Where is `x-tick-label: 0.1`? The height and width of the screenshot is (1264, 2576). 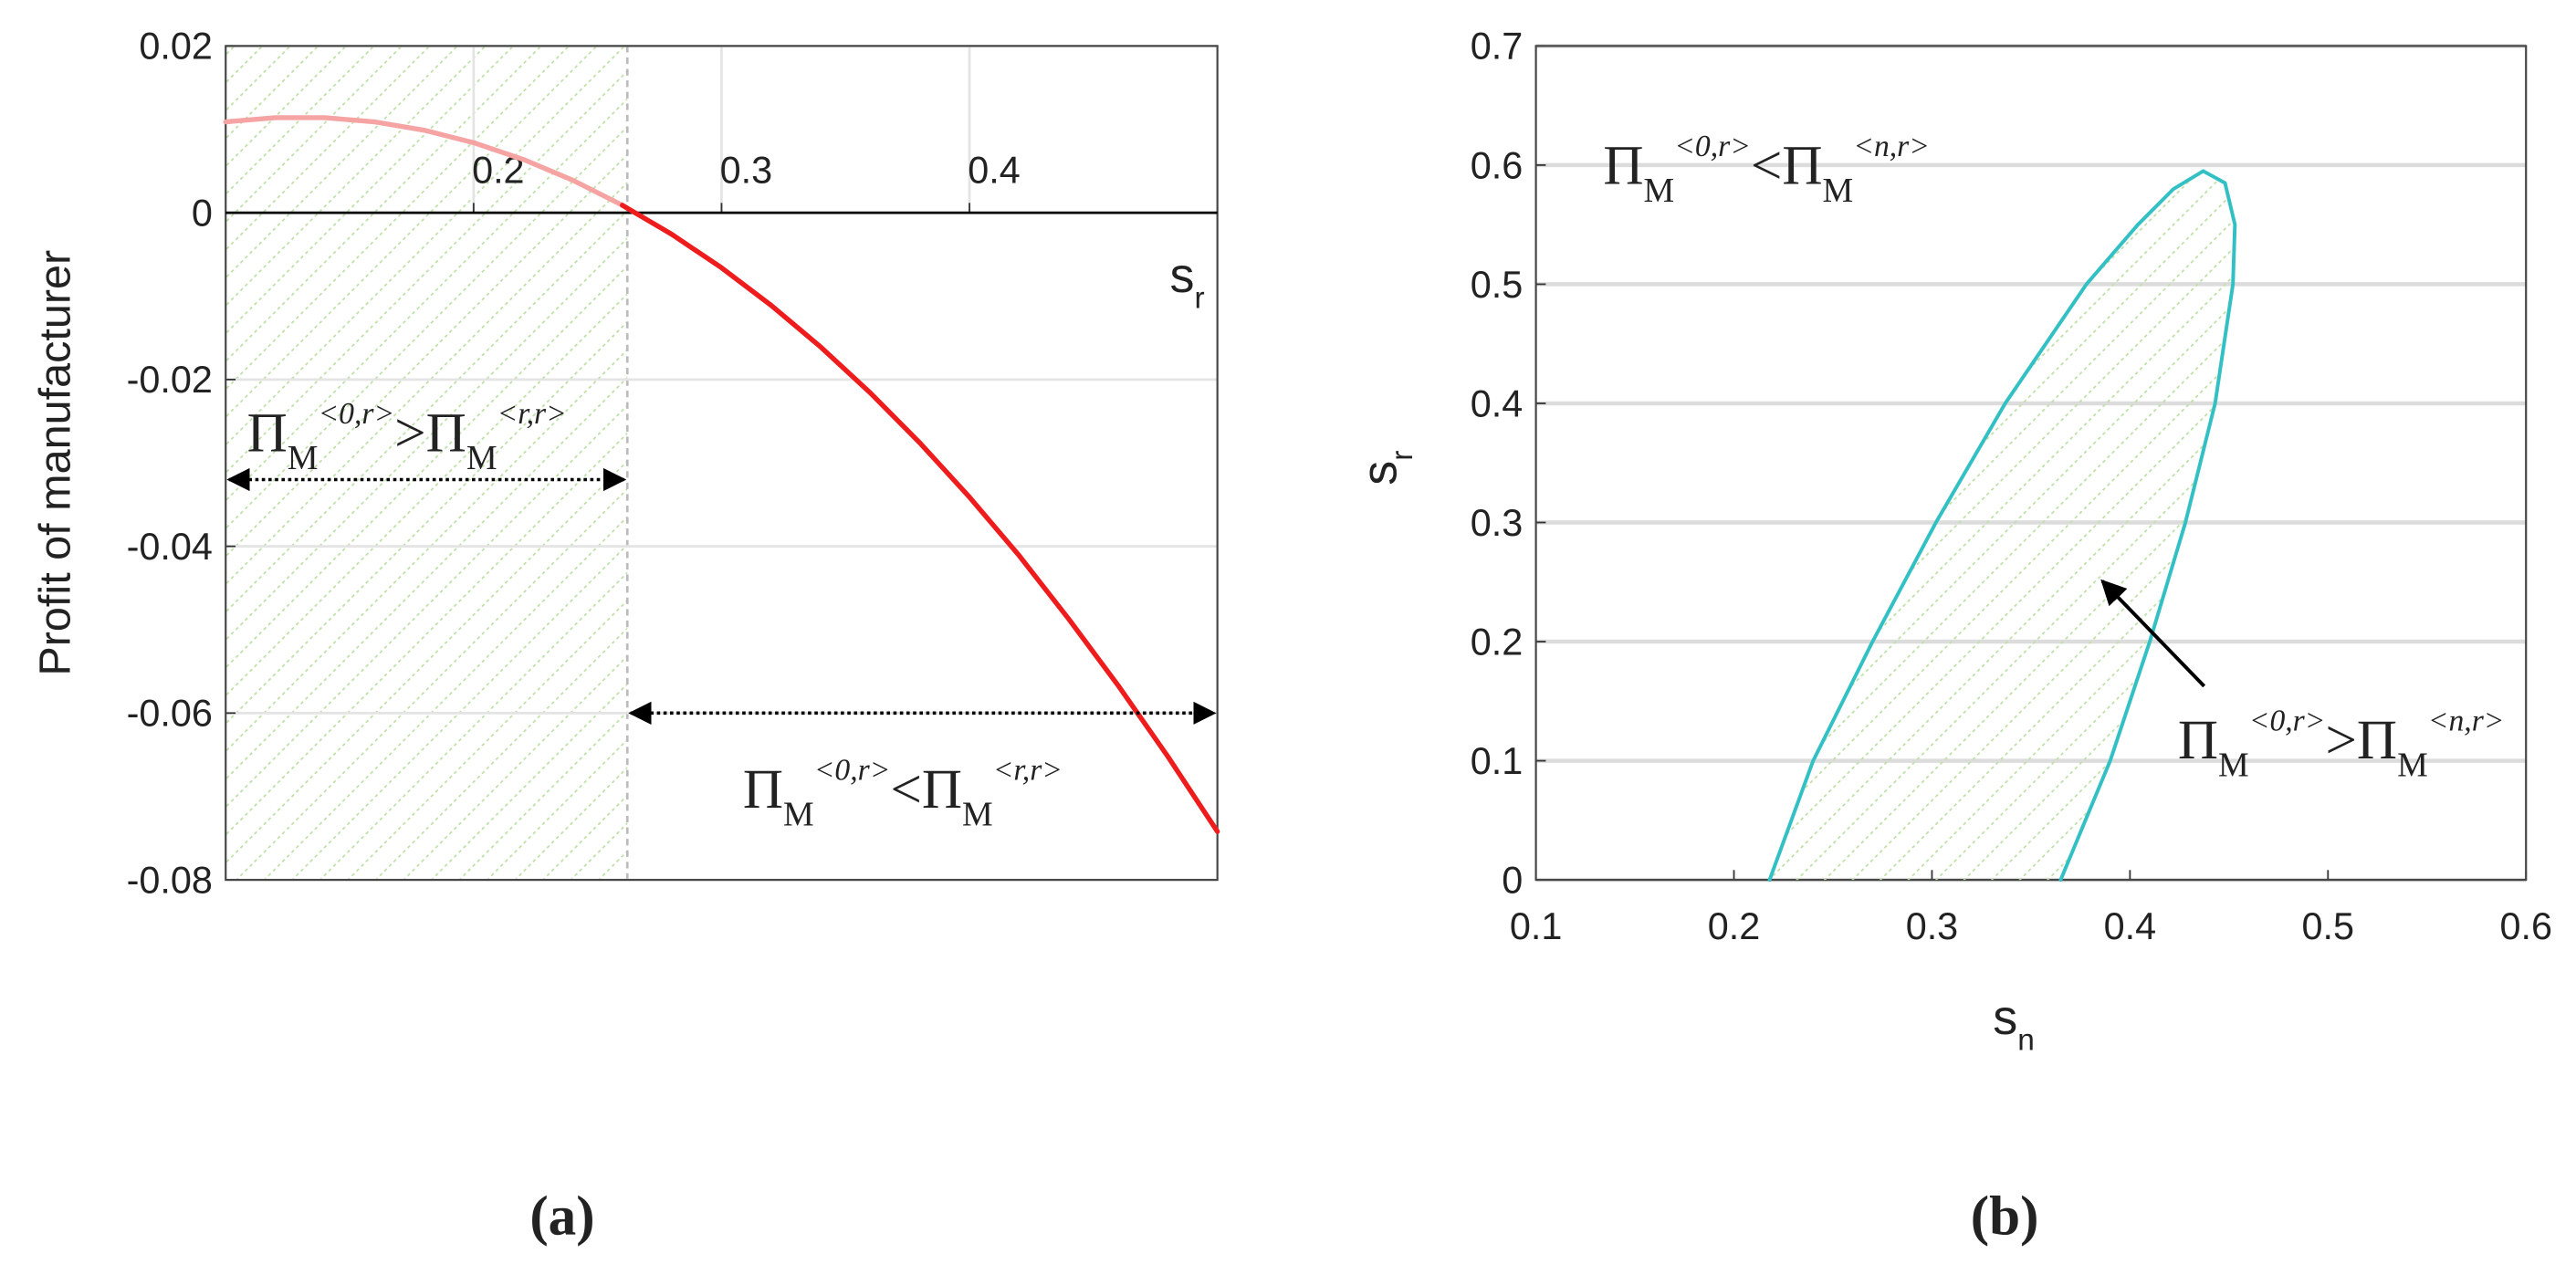 x-tick-label: 0.1 is located at coordinates (1536, 926).